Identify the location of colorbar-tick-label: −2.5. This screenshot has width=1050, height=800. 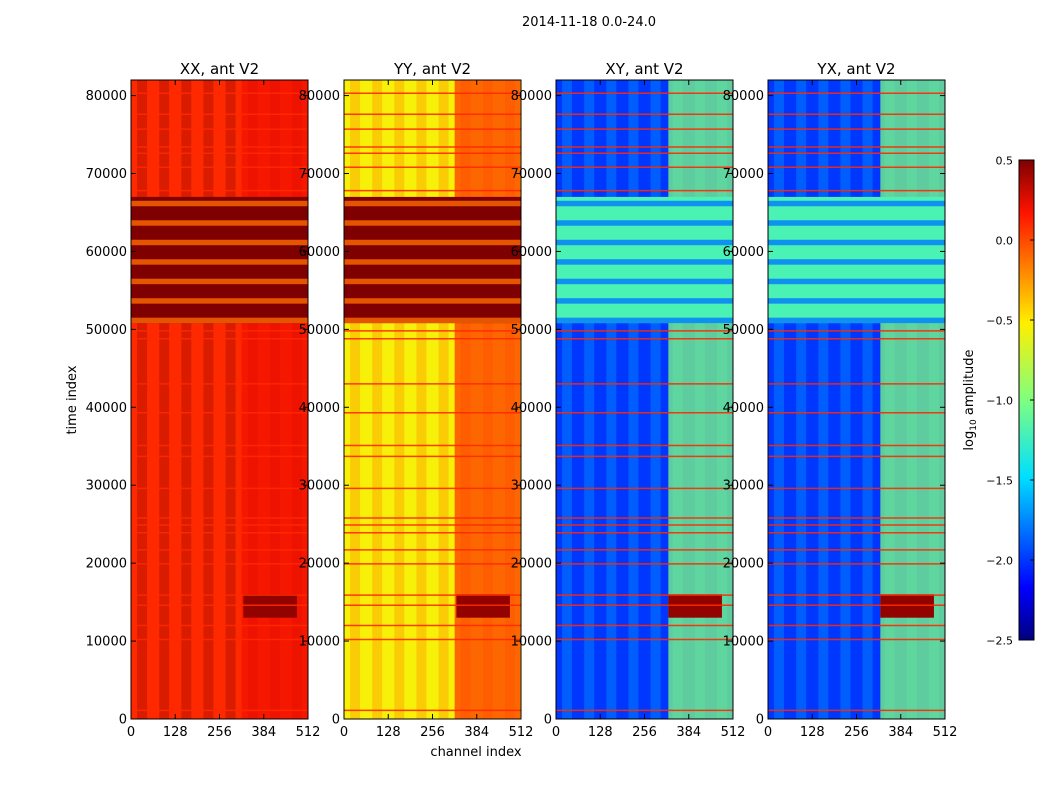
(999, 641).